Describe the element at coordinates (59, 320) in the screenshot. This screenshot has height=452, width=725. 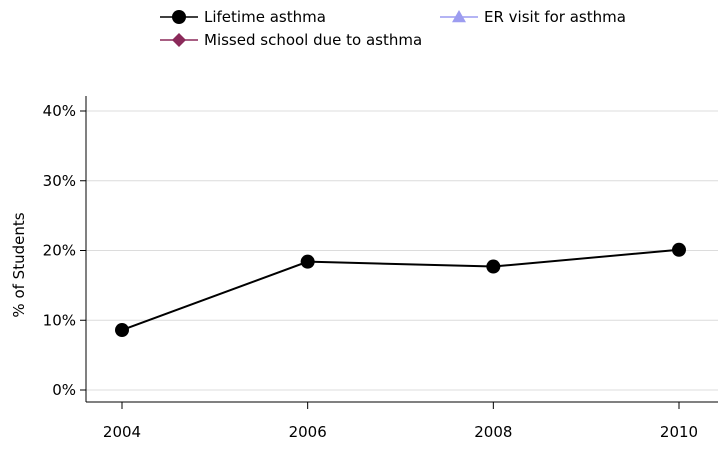
I see `y-tick-label: 10%` at that location.